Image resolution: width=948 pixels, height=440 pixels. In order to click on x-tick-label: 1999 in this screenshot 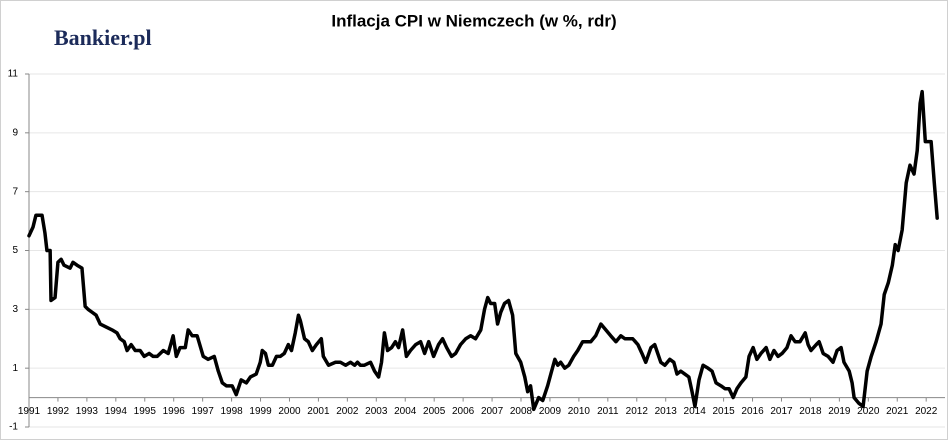, I will do `click(260, 411)`.